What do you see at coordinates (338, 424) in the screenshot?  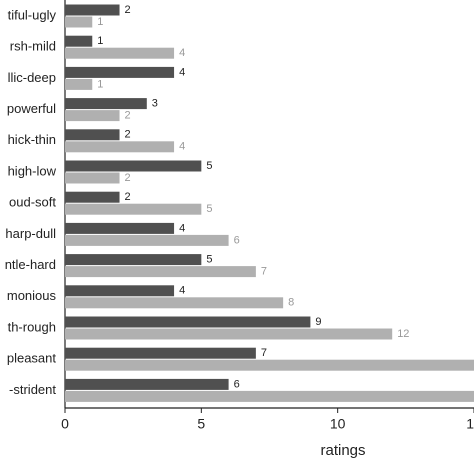 I see `x-tick-label: 10` at bounding box center [338, 424].